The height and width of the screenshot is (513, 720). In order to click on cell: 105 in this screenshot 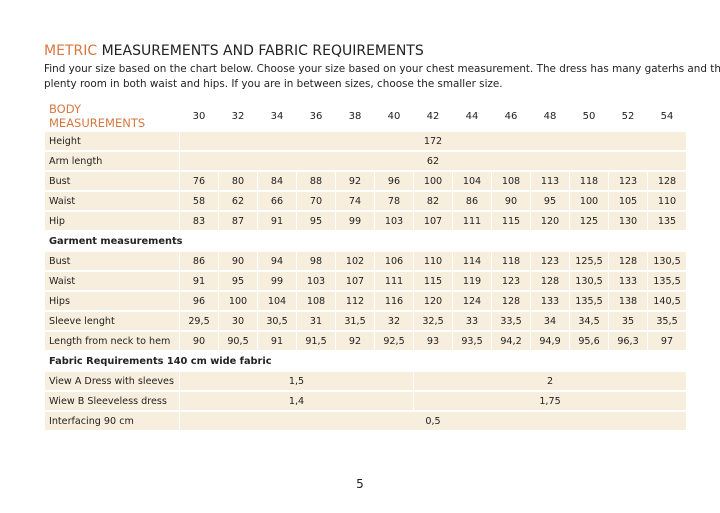, I will do `click(628, 201)`.